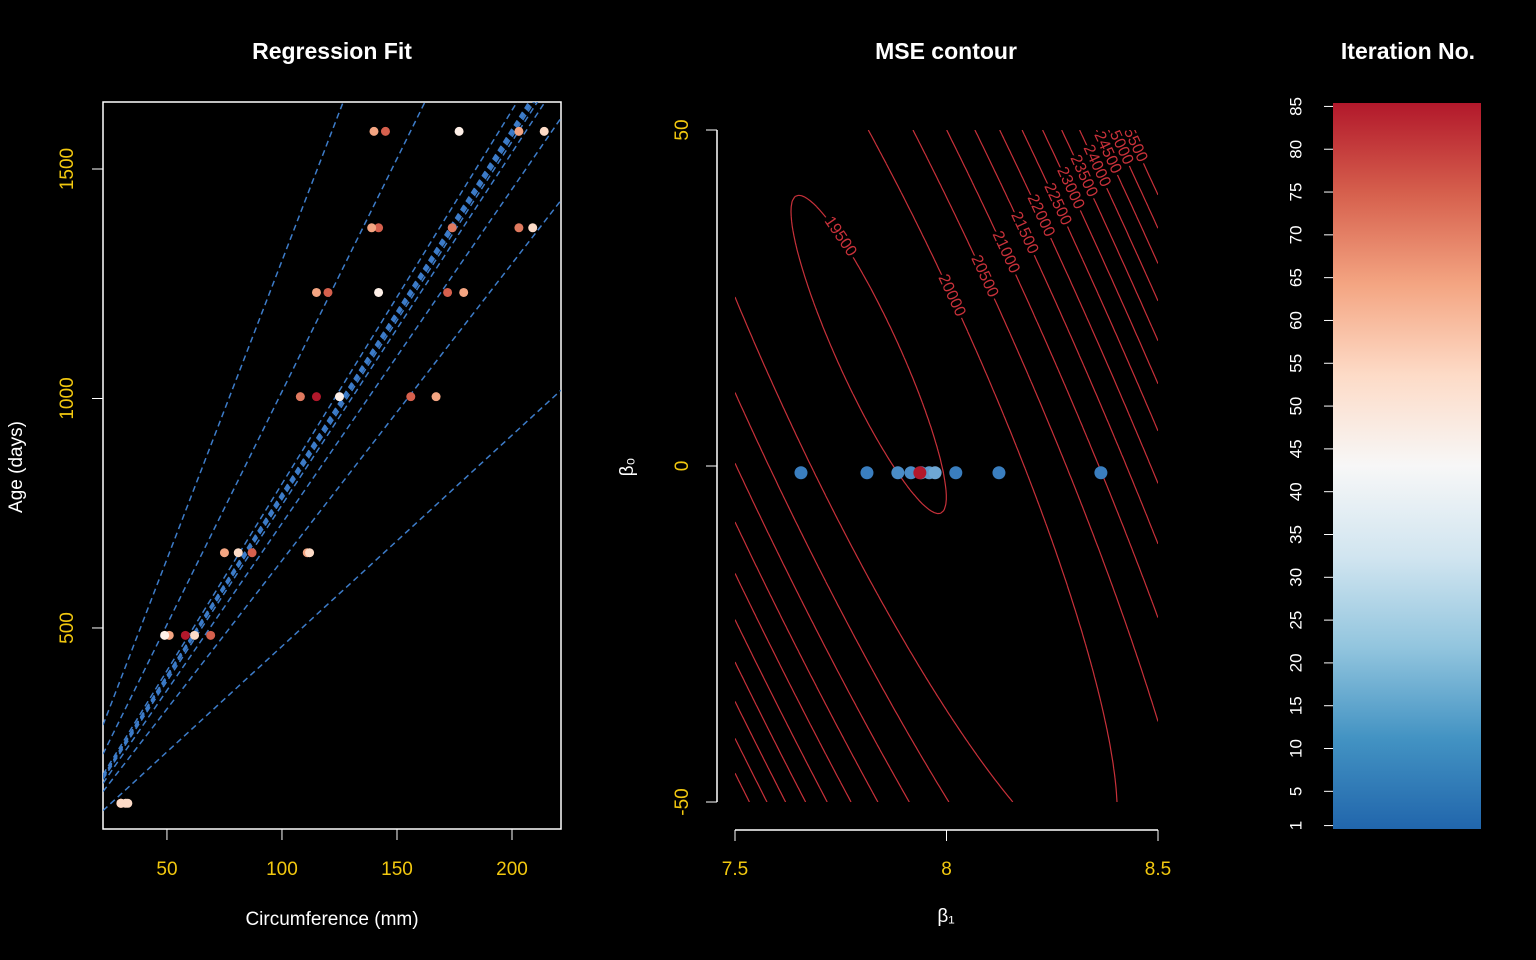  I want to click on x-axis-label: Circumference (mm), so click(331, 919).